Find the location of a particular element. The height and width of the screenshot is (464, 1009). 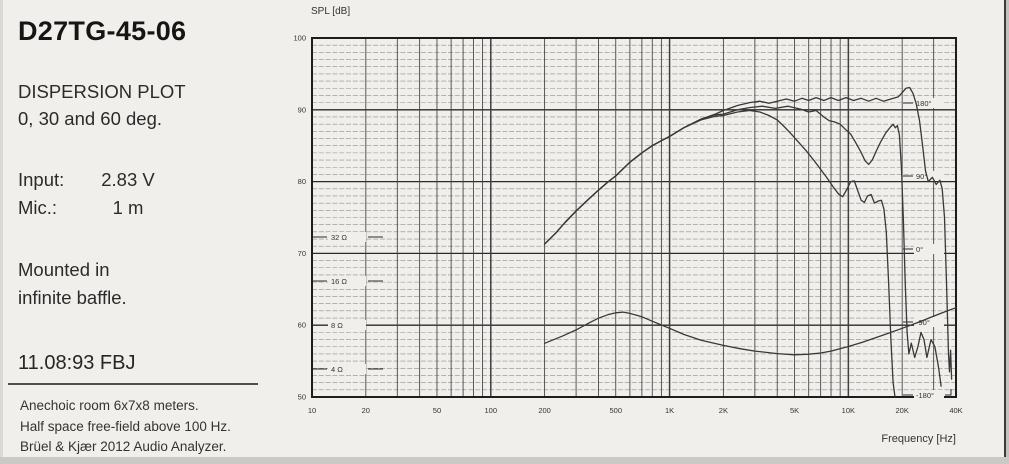

x-tick-label: 200 is located at coordinates (544, 410).